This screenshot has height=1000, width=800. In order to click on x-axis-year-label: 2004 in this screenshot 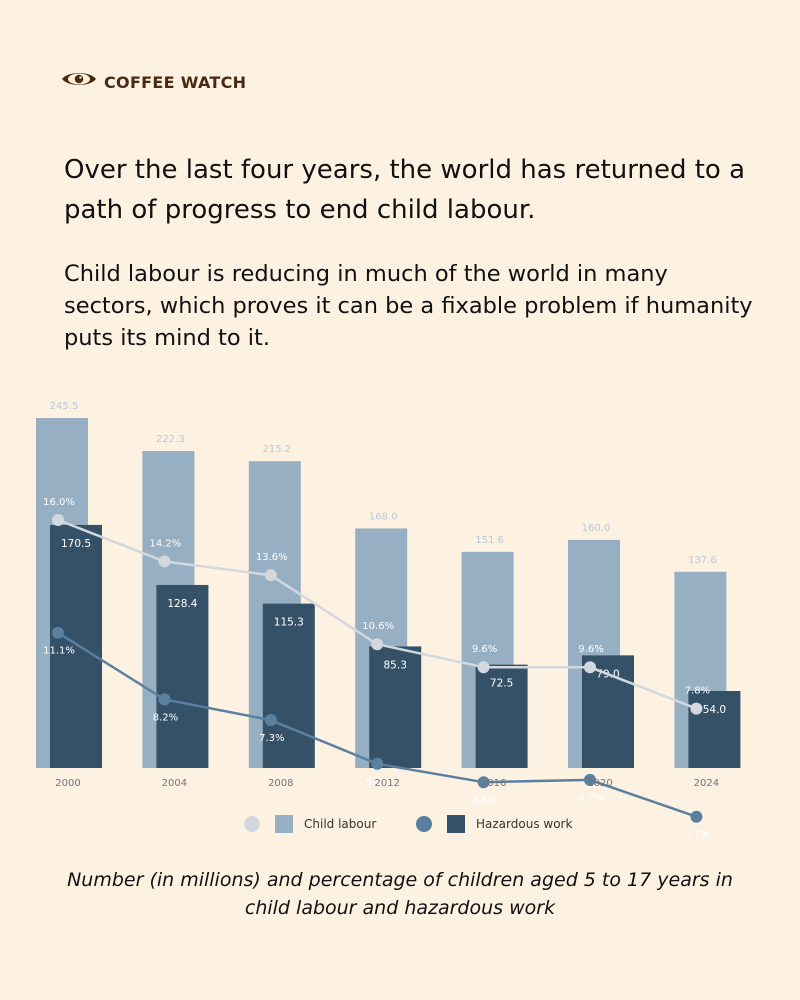, I will do `click(174, 783)`.